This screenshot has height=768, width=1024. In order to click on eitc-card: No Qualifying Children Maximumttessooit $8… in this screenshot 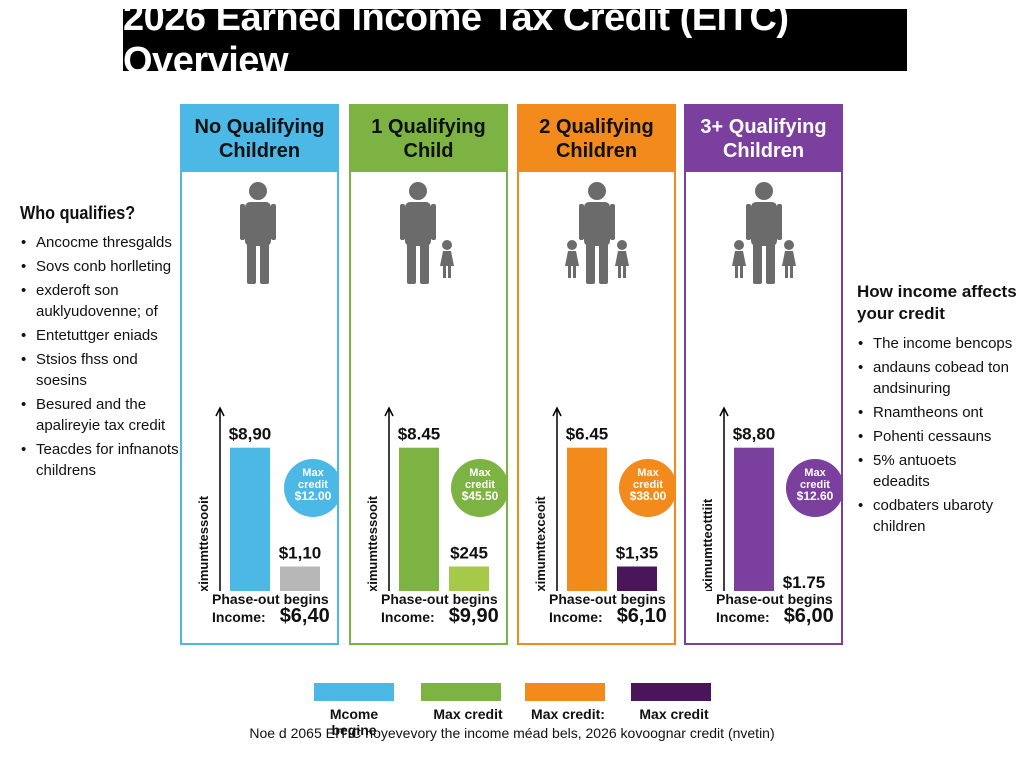, I will do `click(259, 374)`.